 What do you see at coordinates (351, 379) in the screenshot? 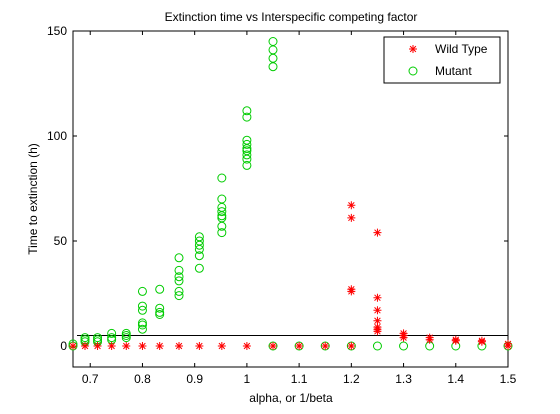
I see `x-tick-label: 1.2` at bounding box center [351, 379].